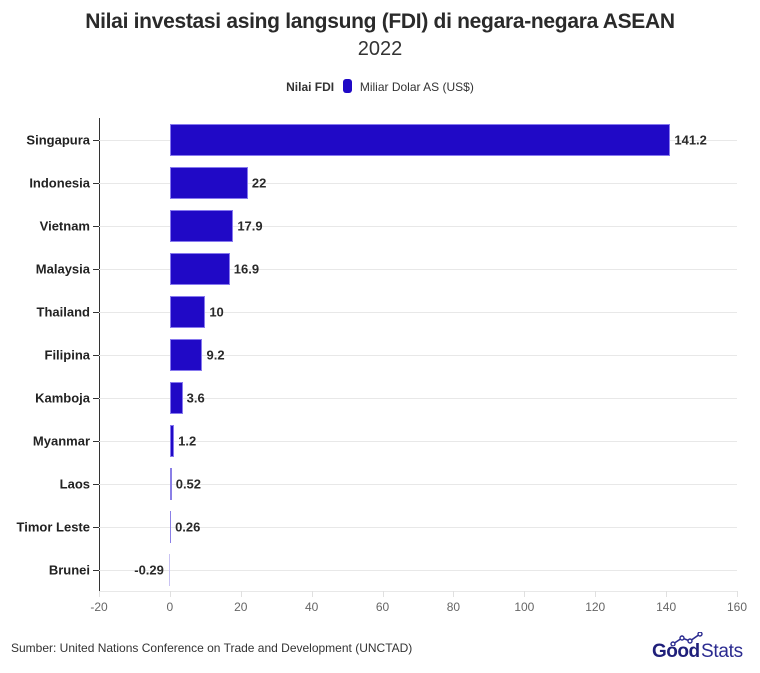 Image resolution: width=760 pixels, height=673 pixels. Describe the element at coordinates (62, 398) in the screenshot. I see `category-label: Kamboja` at that location.